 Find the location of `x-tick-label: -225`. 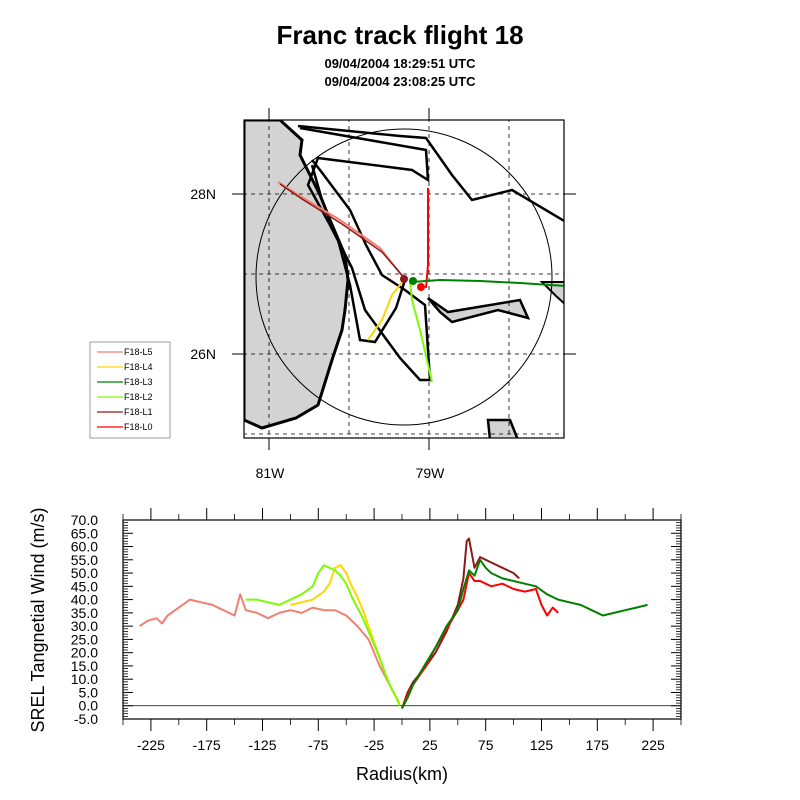

x-tick-label: -225 is located at coordinates (151, 745).